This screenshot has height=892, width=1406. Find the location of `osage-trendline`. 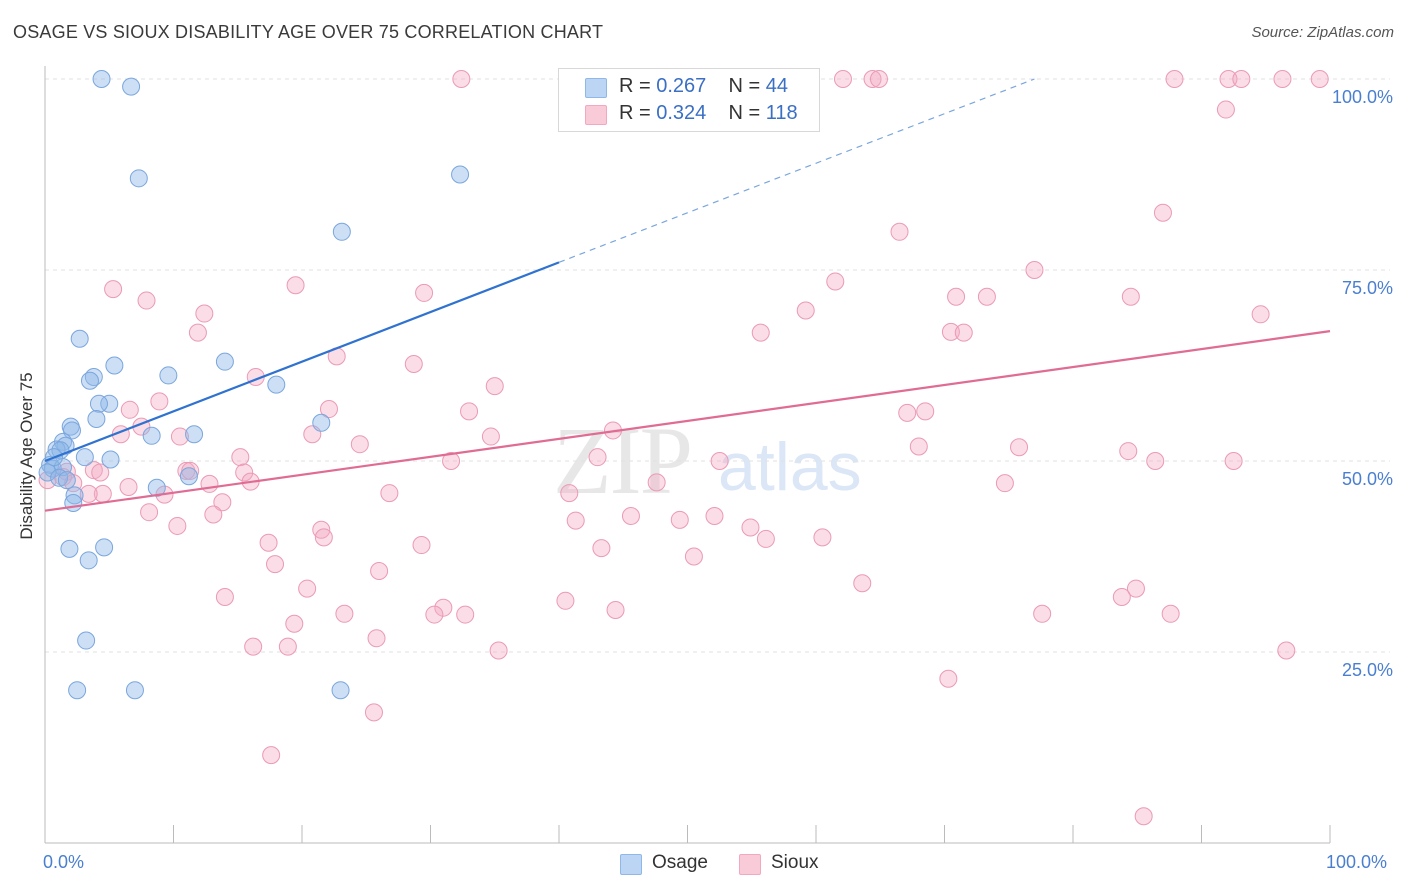

osage-trendline is located at coordinates (302, 362).